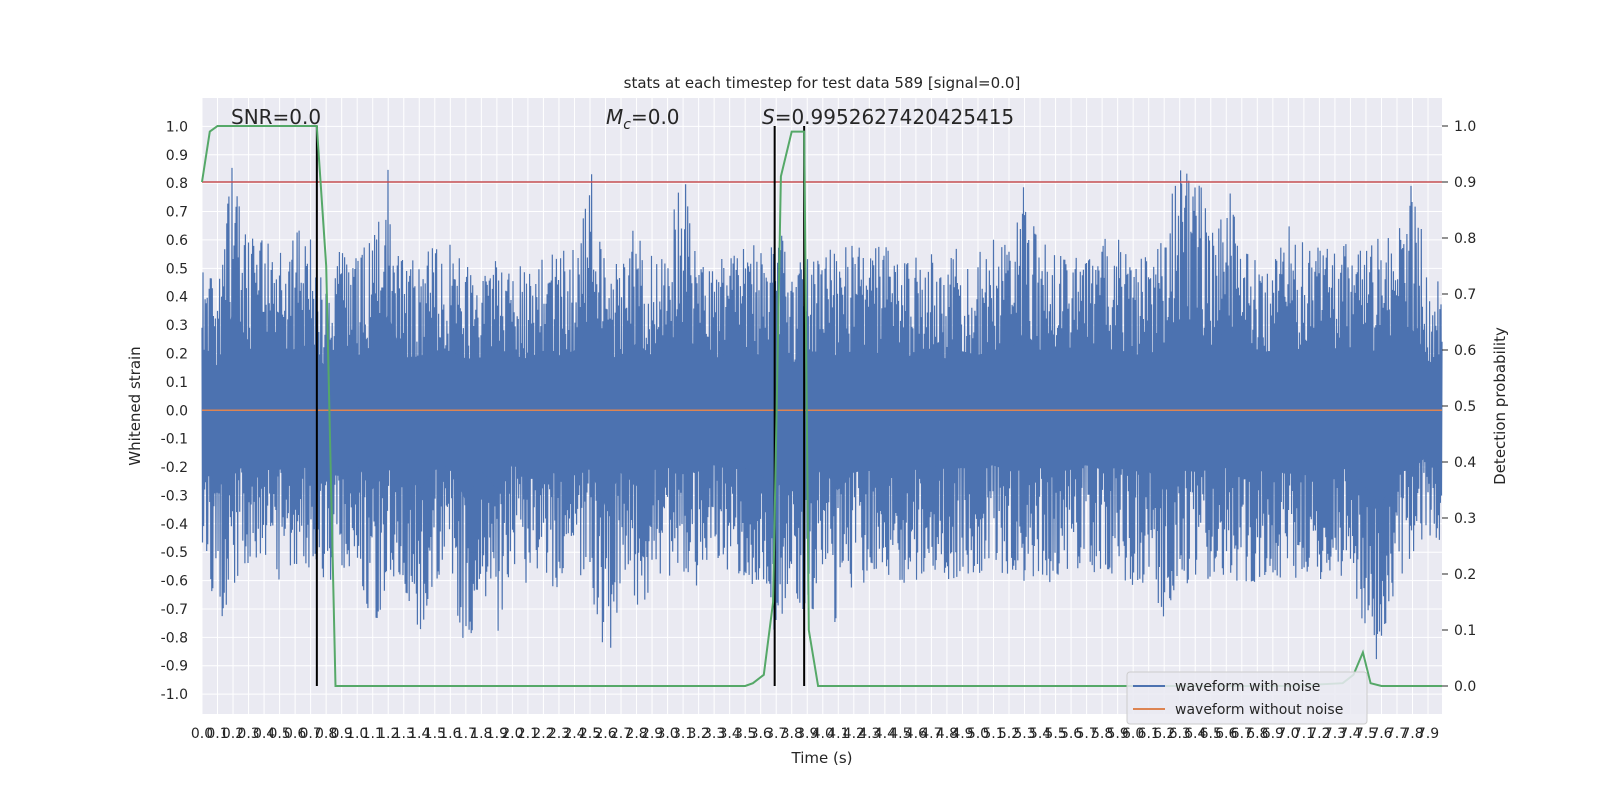  Describe the element at coordinates (574, 734) in the screenshot. I see `x-tick-label: 2.4` at that location.